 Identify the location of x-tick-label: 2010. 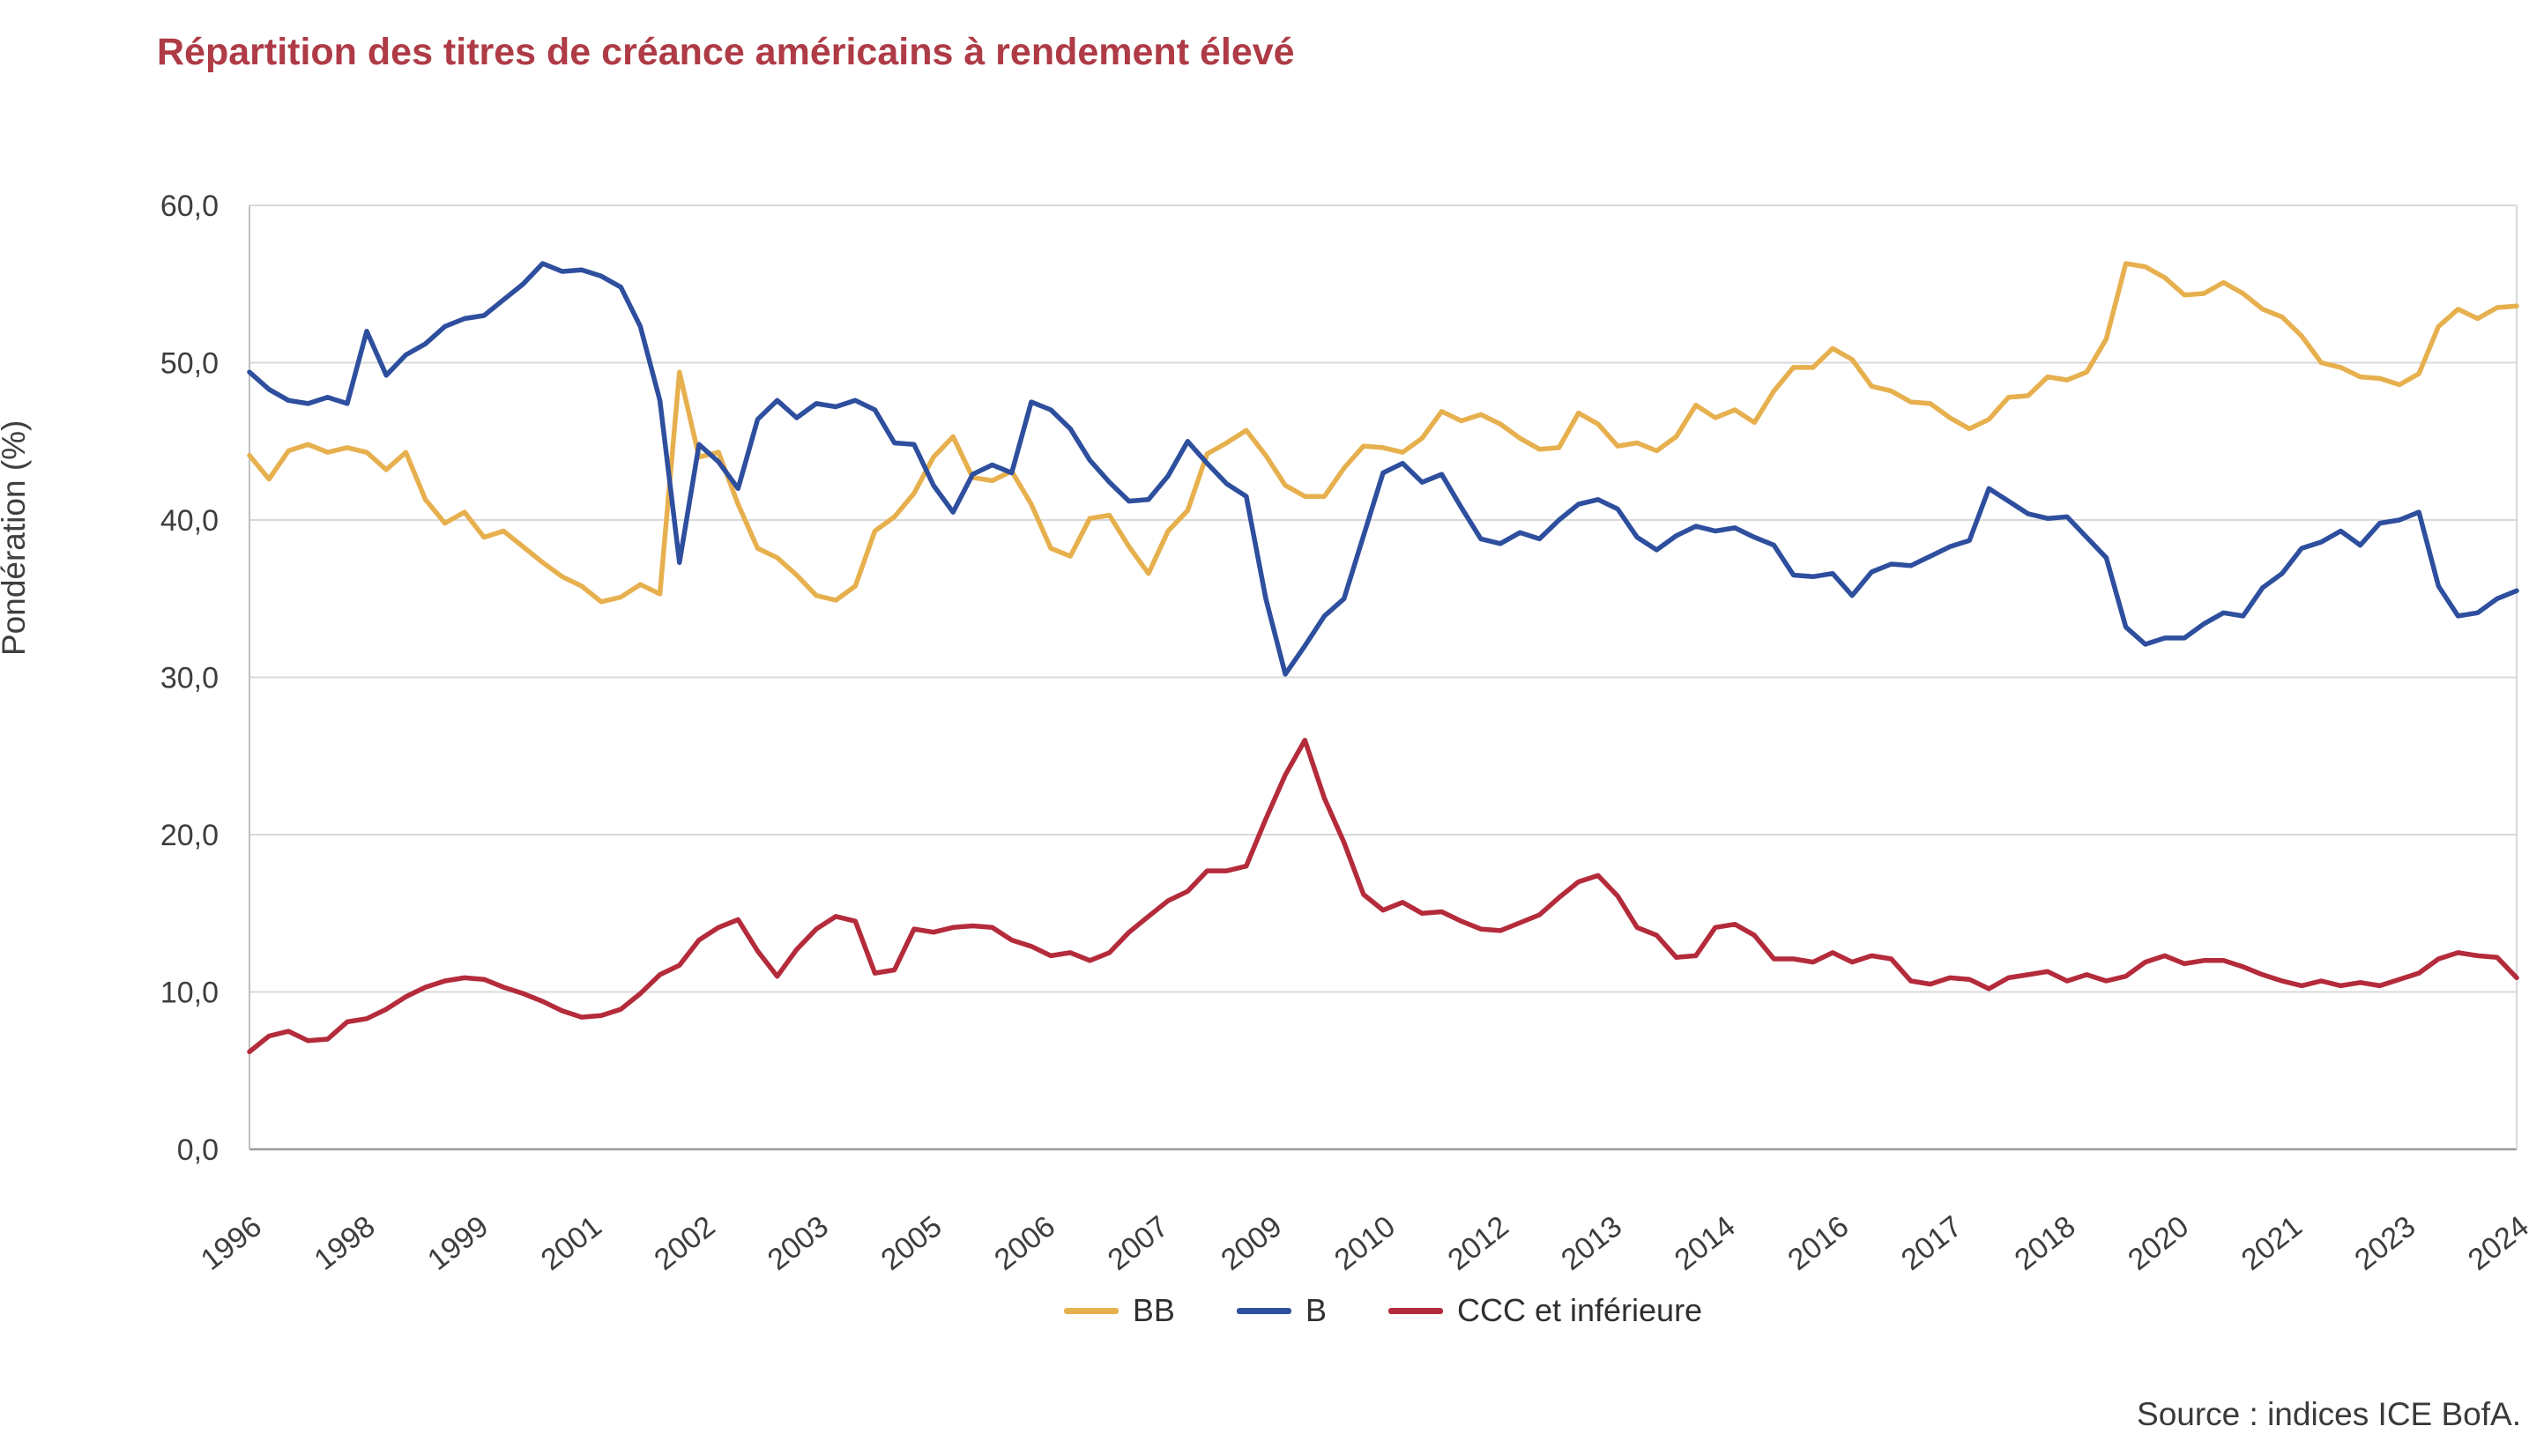
(1365, 1243).